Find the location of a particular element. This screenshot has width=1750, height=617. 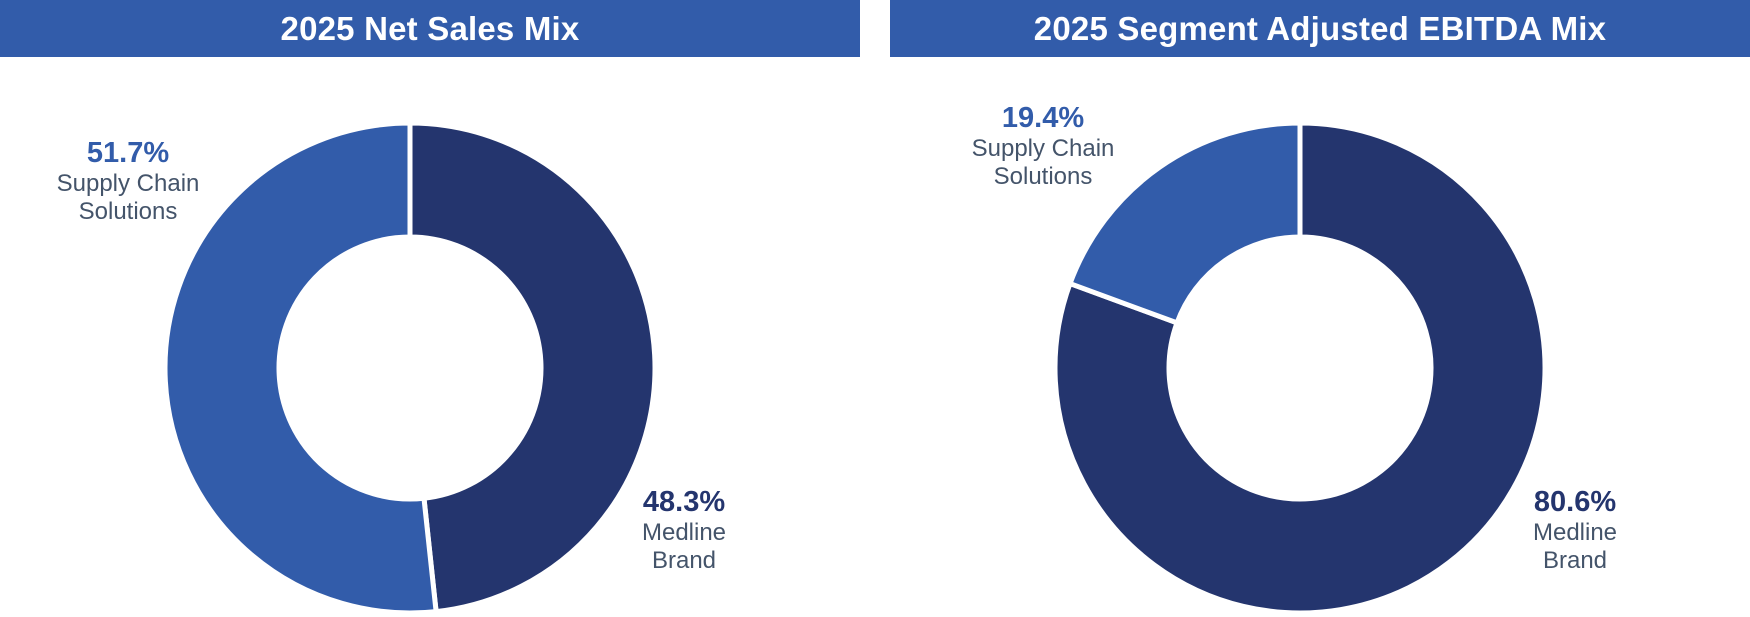

donut-slice-medline-brand is located at coordinates (532, 367).